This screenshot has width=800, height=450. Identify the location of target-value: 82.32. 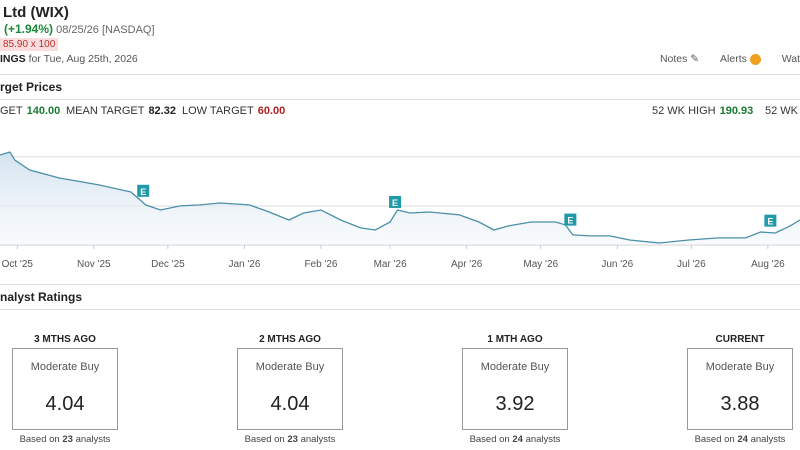
(162, 111).